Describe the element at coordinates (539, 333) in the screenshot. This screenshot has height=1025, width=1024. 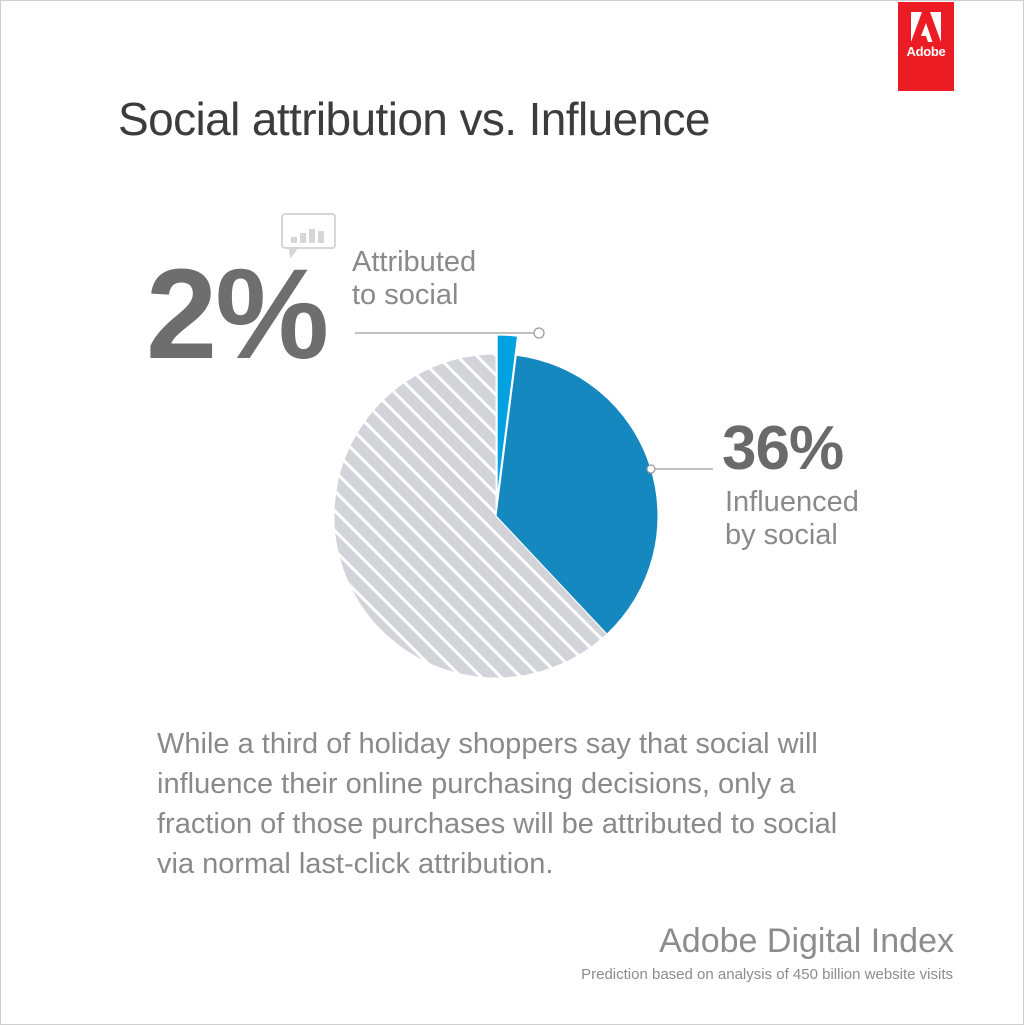
I see `attributed-leader-dot` at that location.